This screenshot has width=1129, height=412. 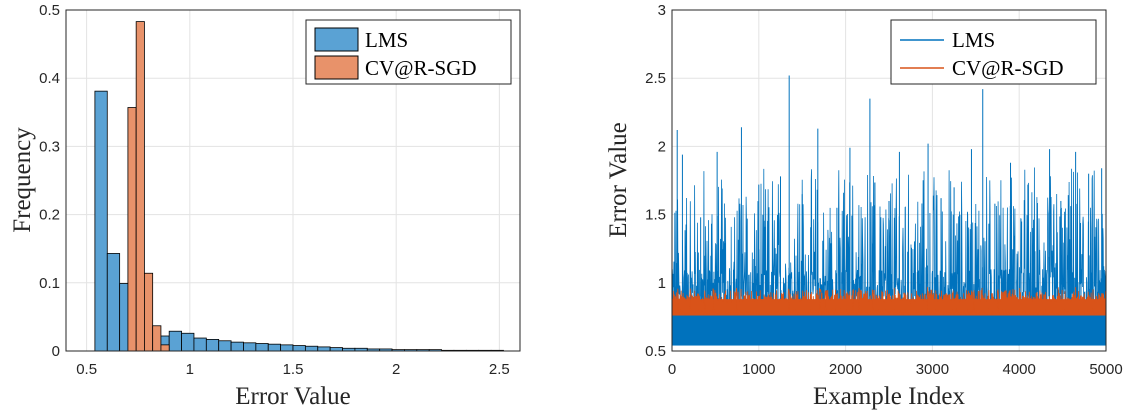 I want to click on line-x-tick-labels: 0 1000 2000 3000 4000 5000, so click(x=895, y=369).